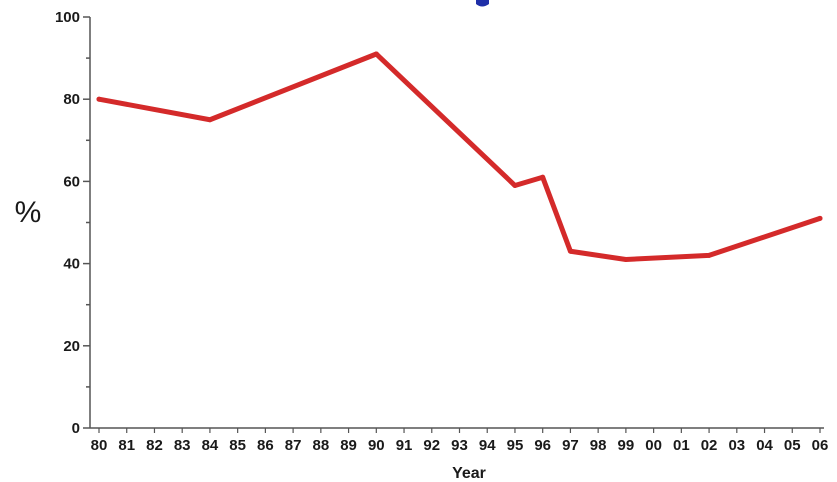 The image size is (837, 482). What do you see at coordinates (321, 445) in the screenshot?
I see `x-tick-label: 88` at bounding box center [321, 445].